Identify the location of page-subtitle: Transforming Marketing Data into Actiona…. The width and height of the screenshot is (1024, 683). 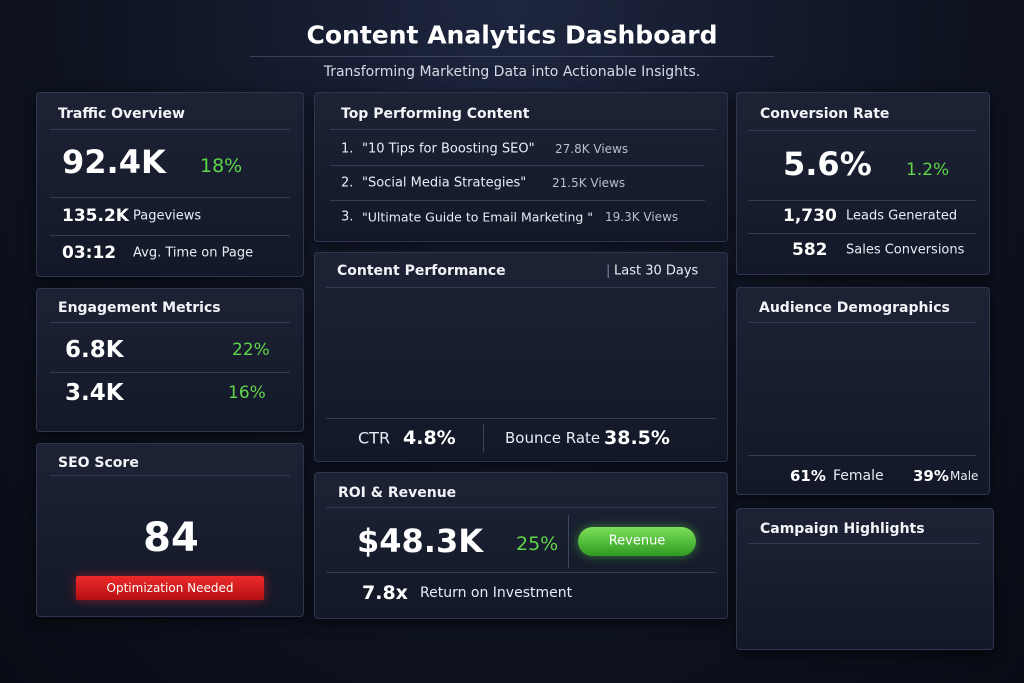
(512, 72).